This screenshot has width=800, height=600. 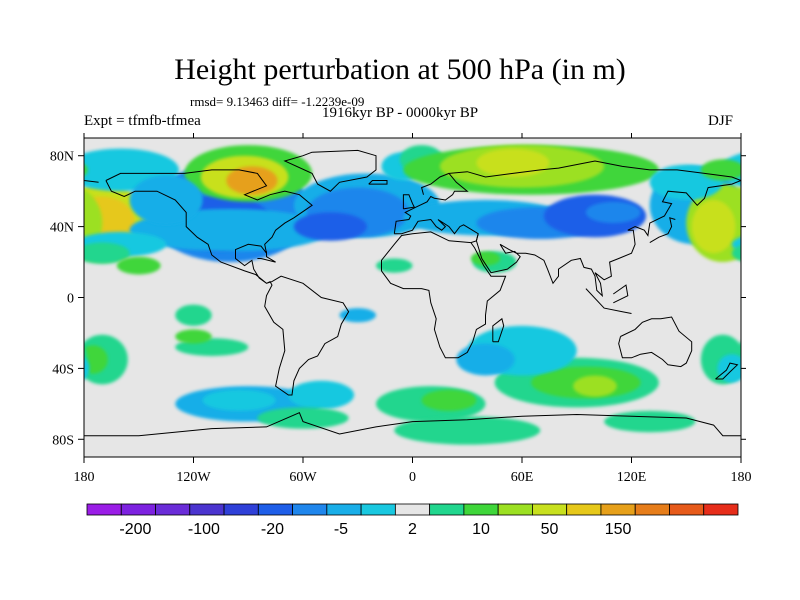 What do you see at coordinates (63, 440) in the screenshot?
I see `y-tick-label: 80S` at bounding box center [63, 440].